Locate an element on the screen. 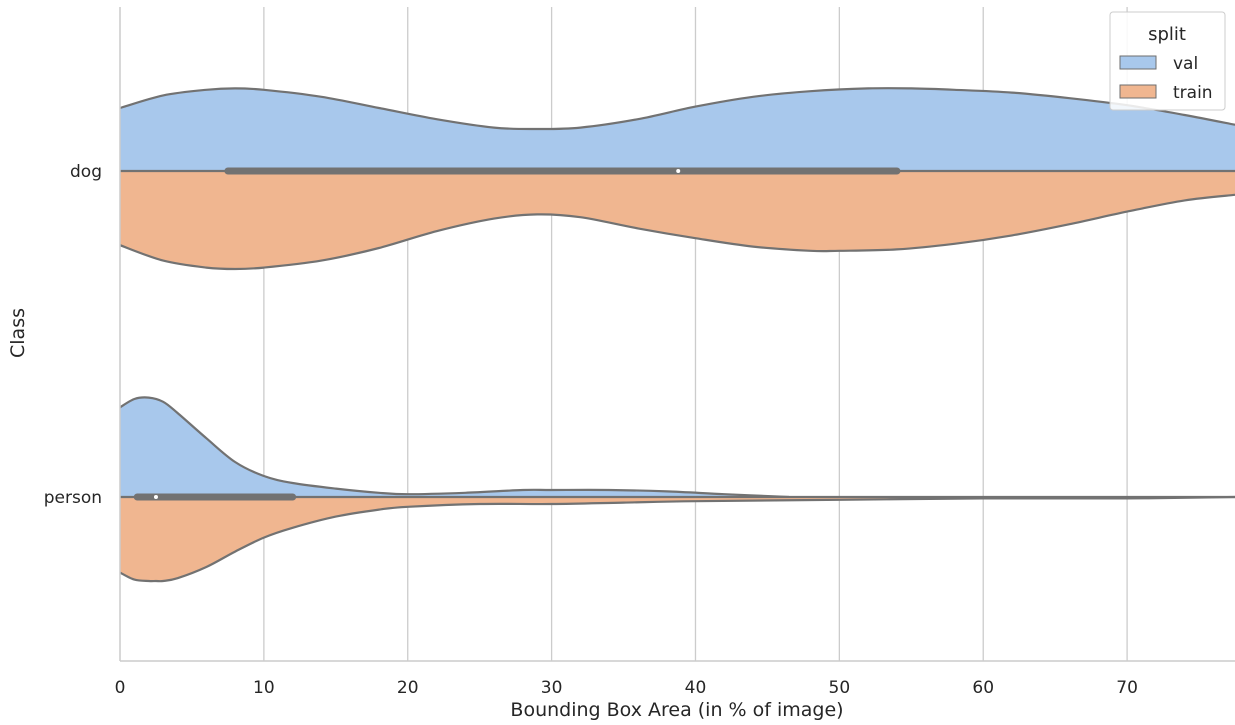 The width and height of the screenshot is (1235, 725). x-tick-label: 70 is located at coordinates (1127, 688).